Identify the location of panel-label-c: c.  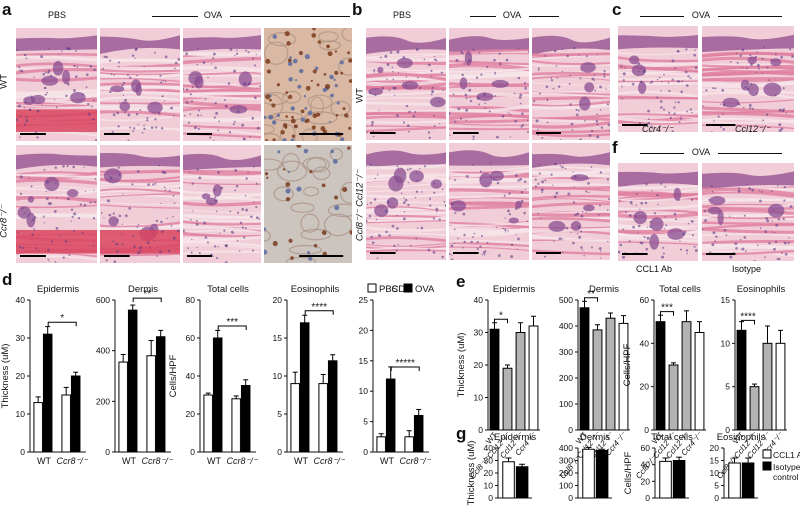
(617, 9).